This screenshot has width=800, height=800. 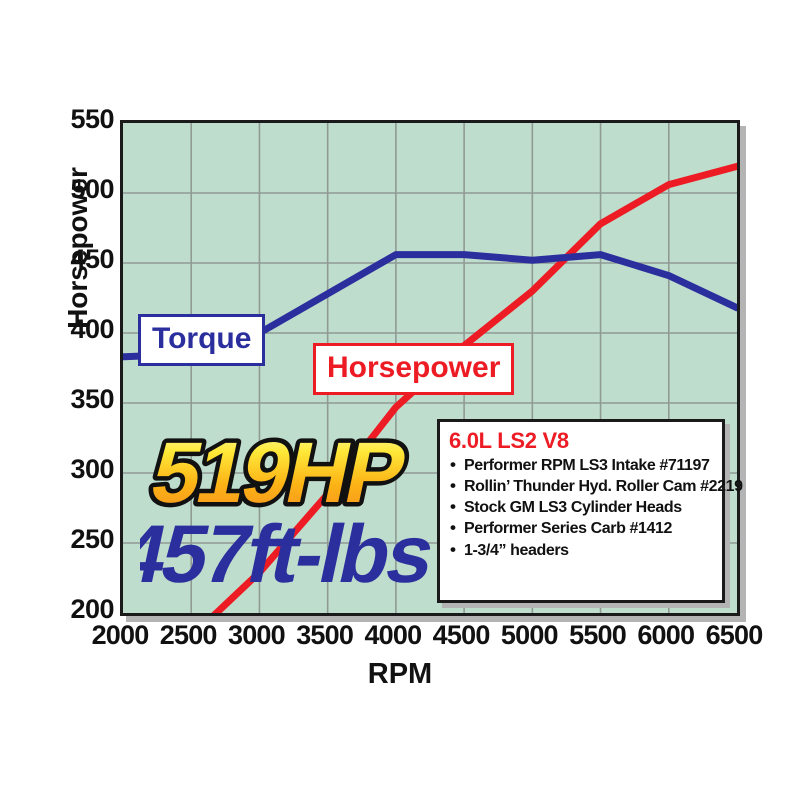 What do you see at coordinates (400, 674) in the screenshot?
I see `x-axis-title: RPM` at bounding box center [400, 674].